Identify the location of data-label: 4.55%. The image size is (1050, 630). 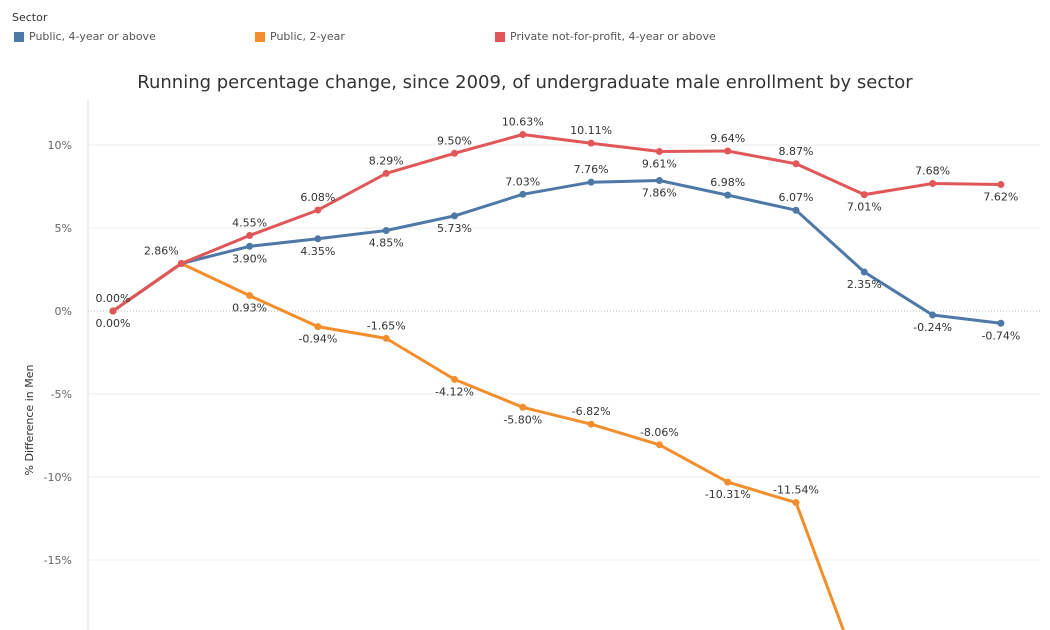
(249, 222).